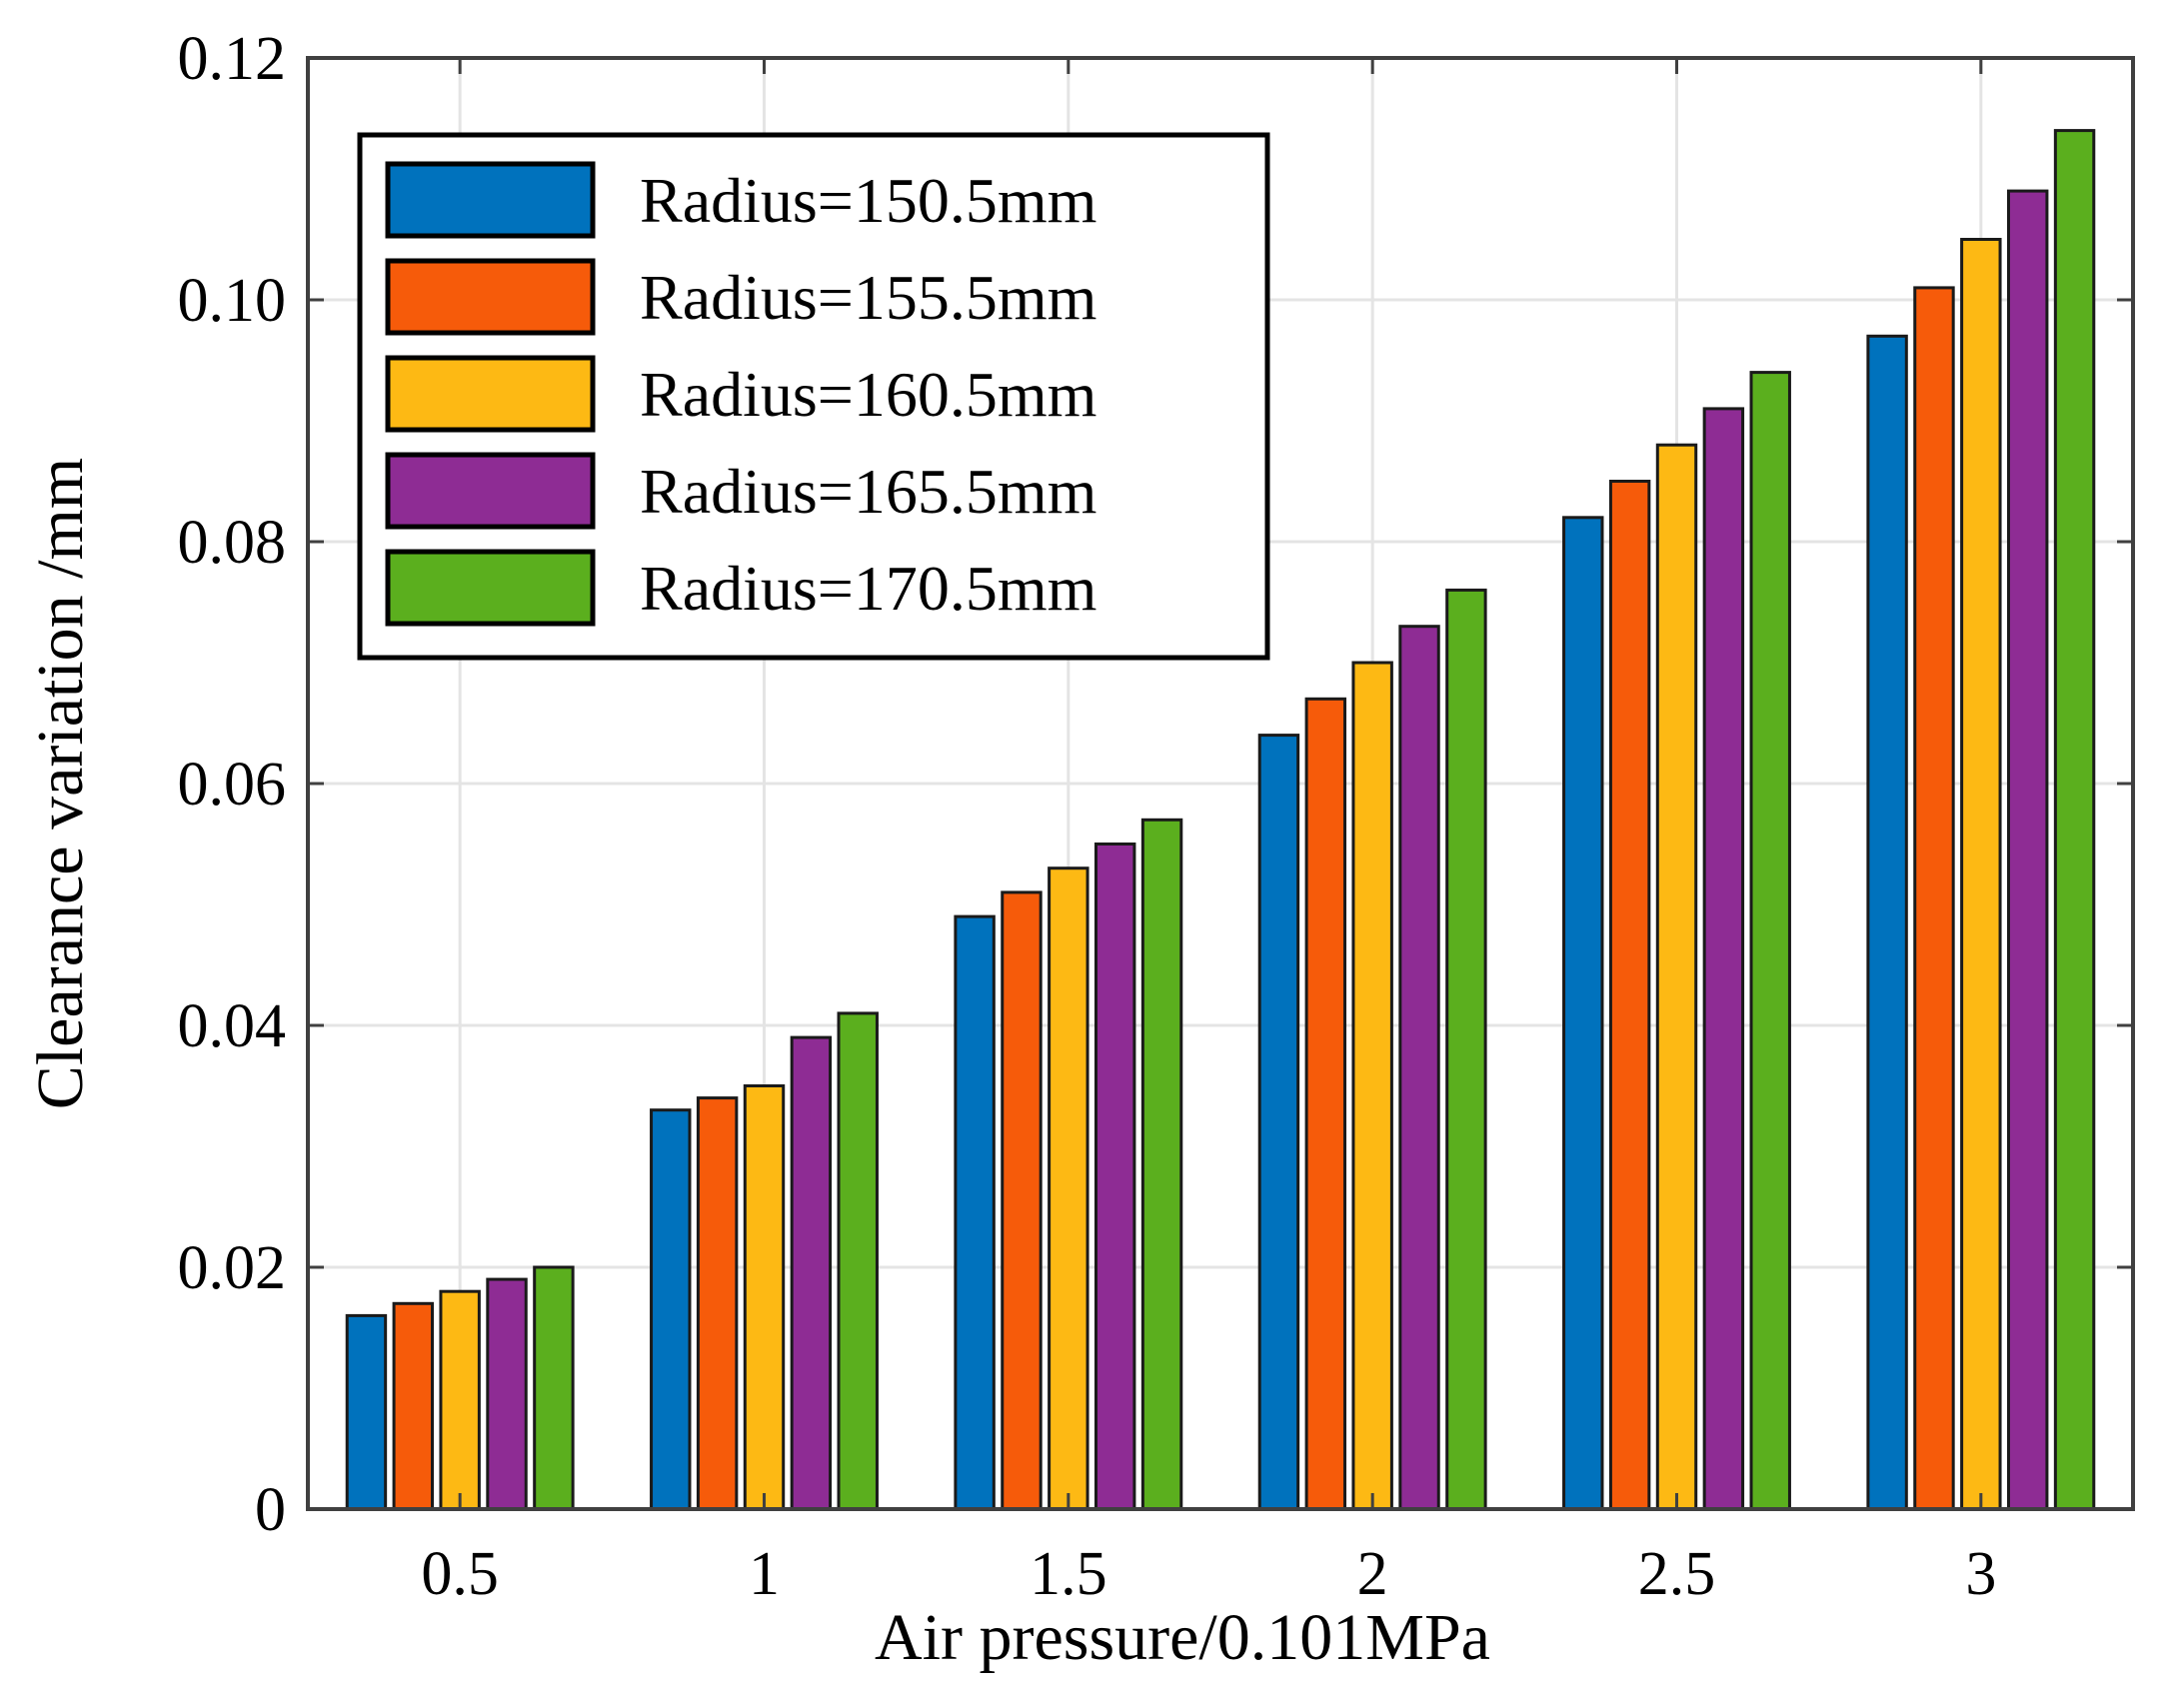 The width and height of the screenshot is (2169, 1708). Describe the element at coordinates (232, 1026) in the screenshot. I see `y-tick-label: 0.04` at that location.